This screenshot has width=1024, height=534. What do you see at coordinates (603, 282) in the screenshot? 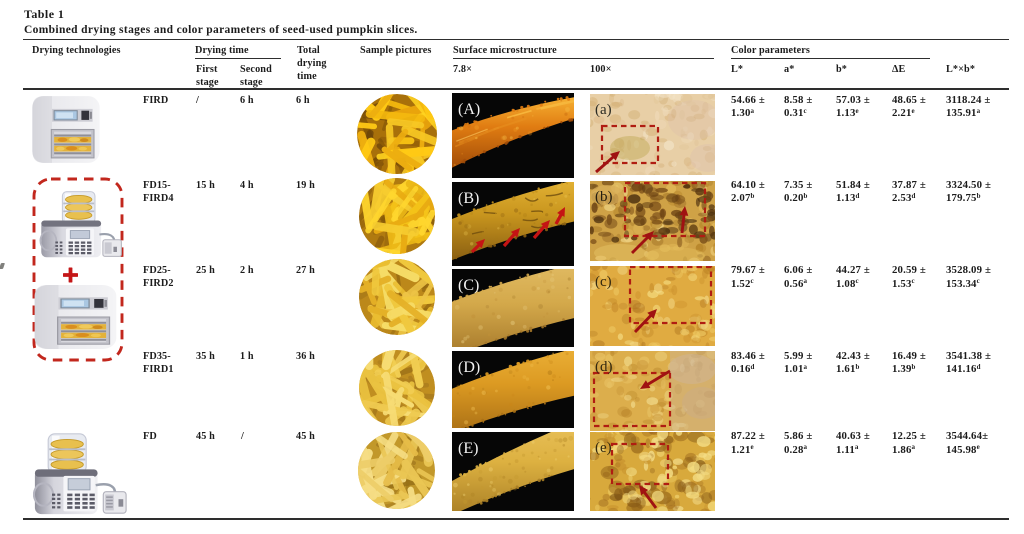
I see `svg-text: (c)` at bounding box center [603, 282].